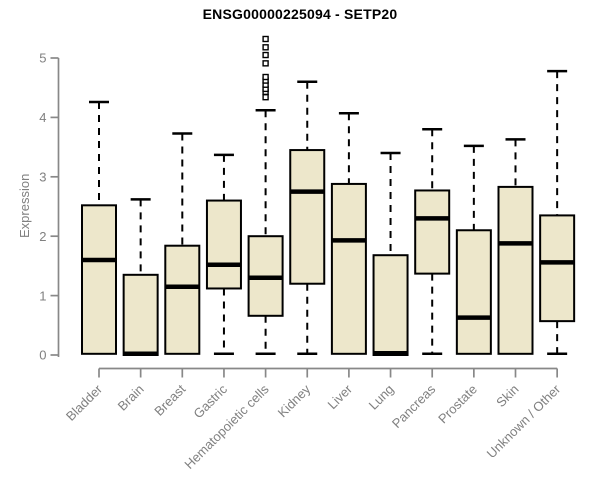  I want to click on y-axis: 0 1 2 3 4 5, so click(49, 207).